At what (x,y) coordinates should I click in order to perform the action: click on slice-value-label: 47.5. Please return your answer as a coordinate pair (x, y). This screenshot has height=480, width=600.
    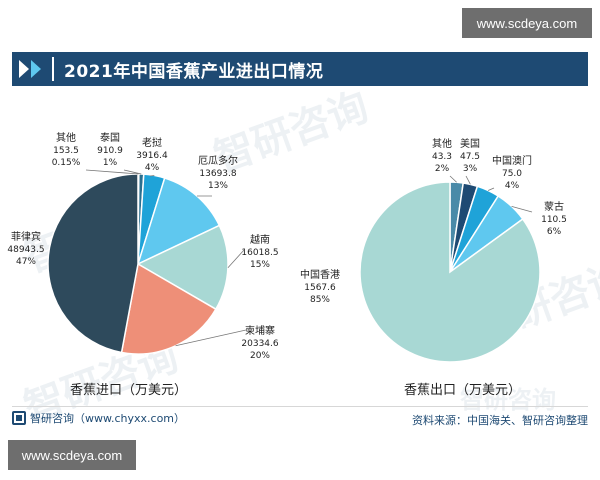
    Looking at the image, I should click on (470, 157).